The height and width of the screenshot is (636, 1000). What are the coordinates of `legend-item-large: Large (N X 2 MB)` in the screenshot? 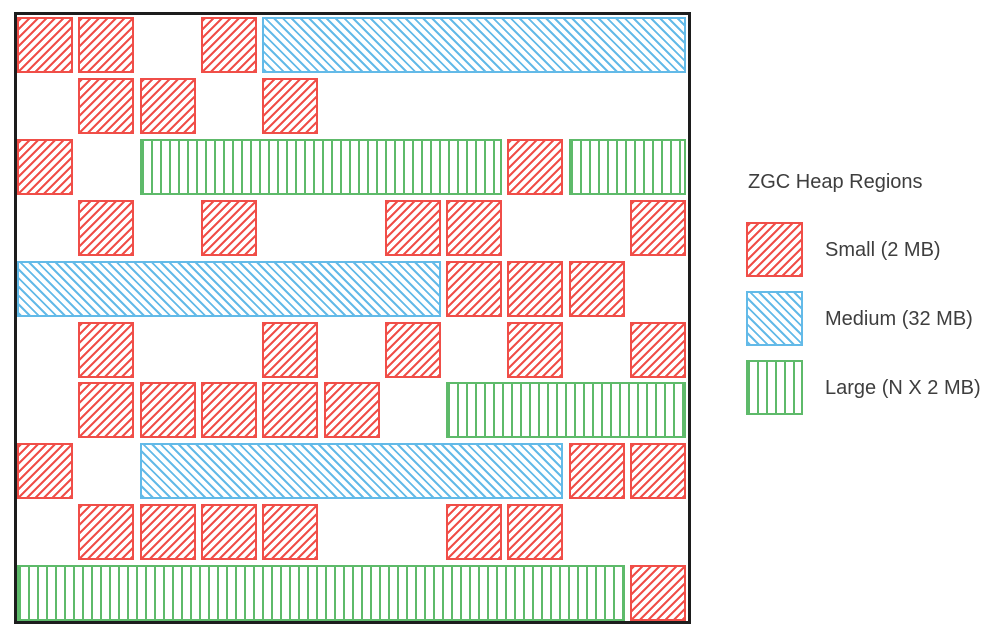 It's located at (871, 387).